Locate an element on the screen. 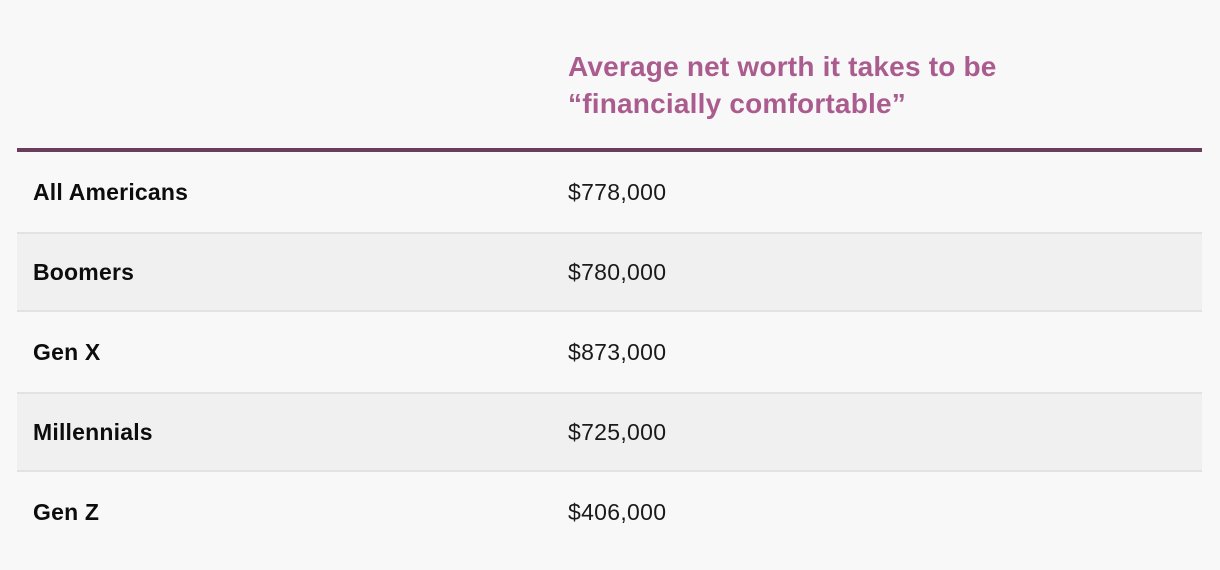 The width and height of the screenshot is (1220, 570). net-worth-value: $873,000 is located at coordinates (617, 351).